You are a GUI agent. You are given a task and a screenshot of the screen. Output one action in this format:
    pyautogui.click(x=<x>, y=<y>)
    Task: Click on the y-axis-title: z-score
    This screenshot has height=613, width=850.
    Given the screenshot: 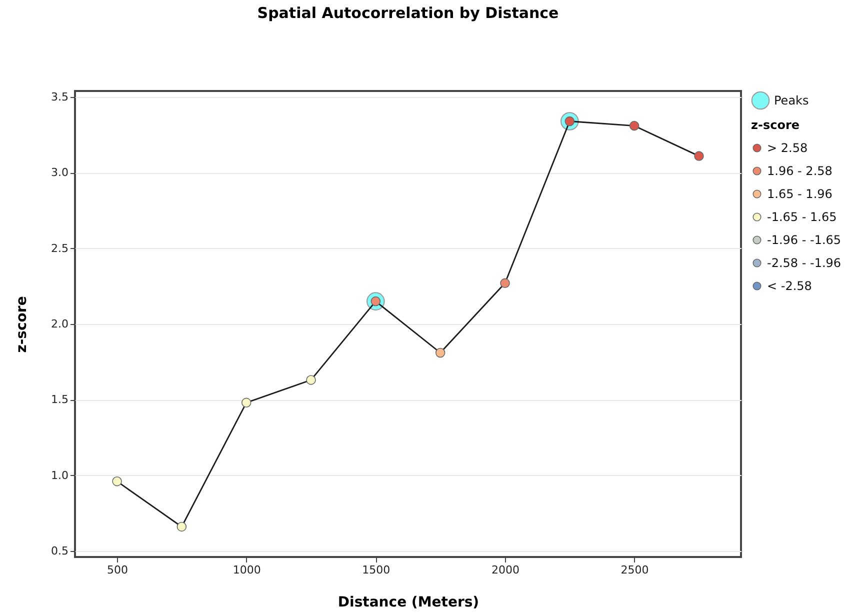 What is the action you would take?
    pyautogui.click(x=22, y=324)
    